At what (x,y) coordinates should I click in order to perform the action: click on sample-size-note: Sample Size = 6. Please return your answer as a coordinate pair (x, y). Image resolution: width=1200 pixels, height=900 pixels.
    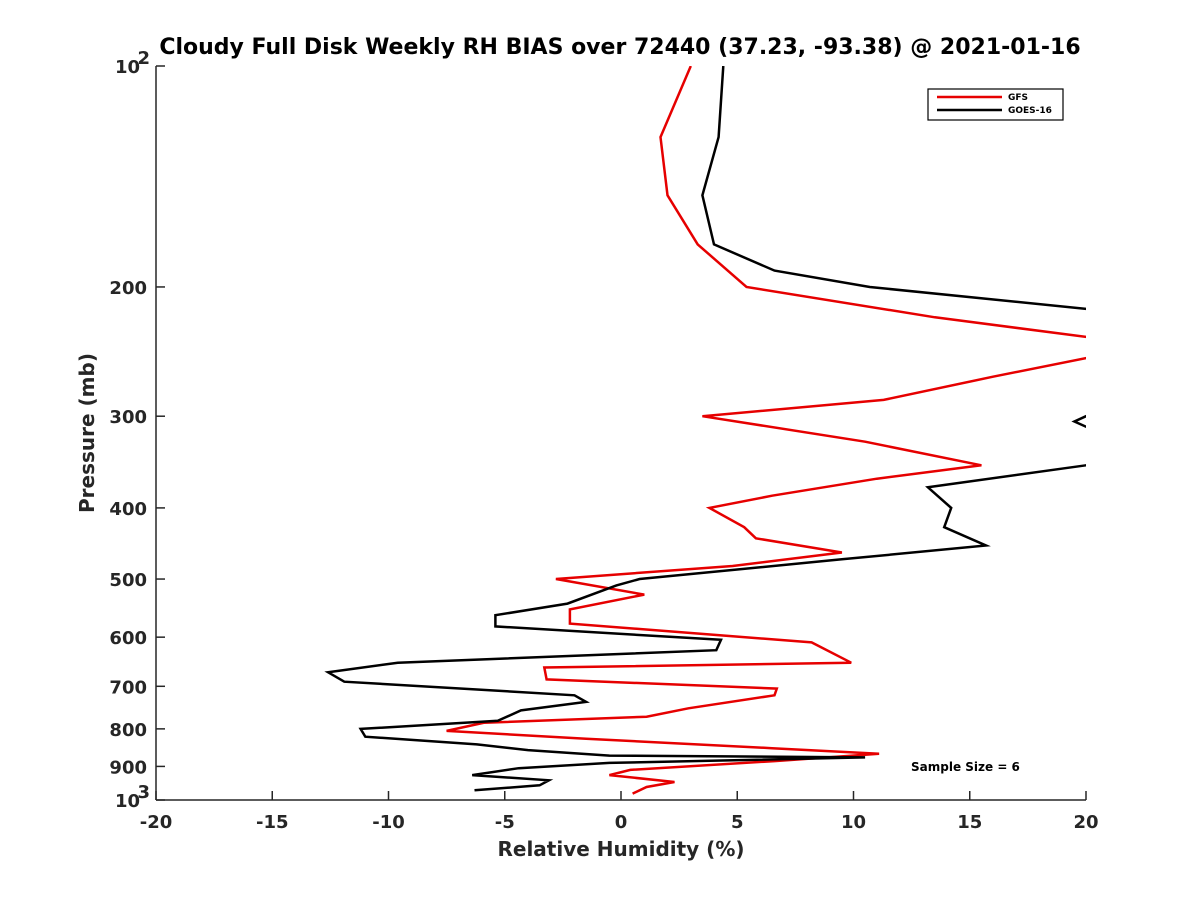
    Looking at the image, I should click on (965, 767).